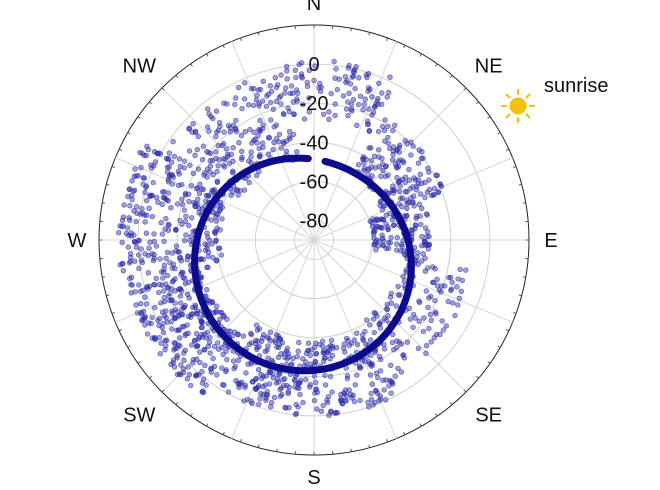 The width and height of the screenshot is (660, 490). What do you see at coordinates (355, 141) in the screenshot?
I see `grid-spoke` at bounding box center [355, 141].